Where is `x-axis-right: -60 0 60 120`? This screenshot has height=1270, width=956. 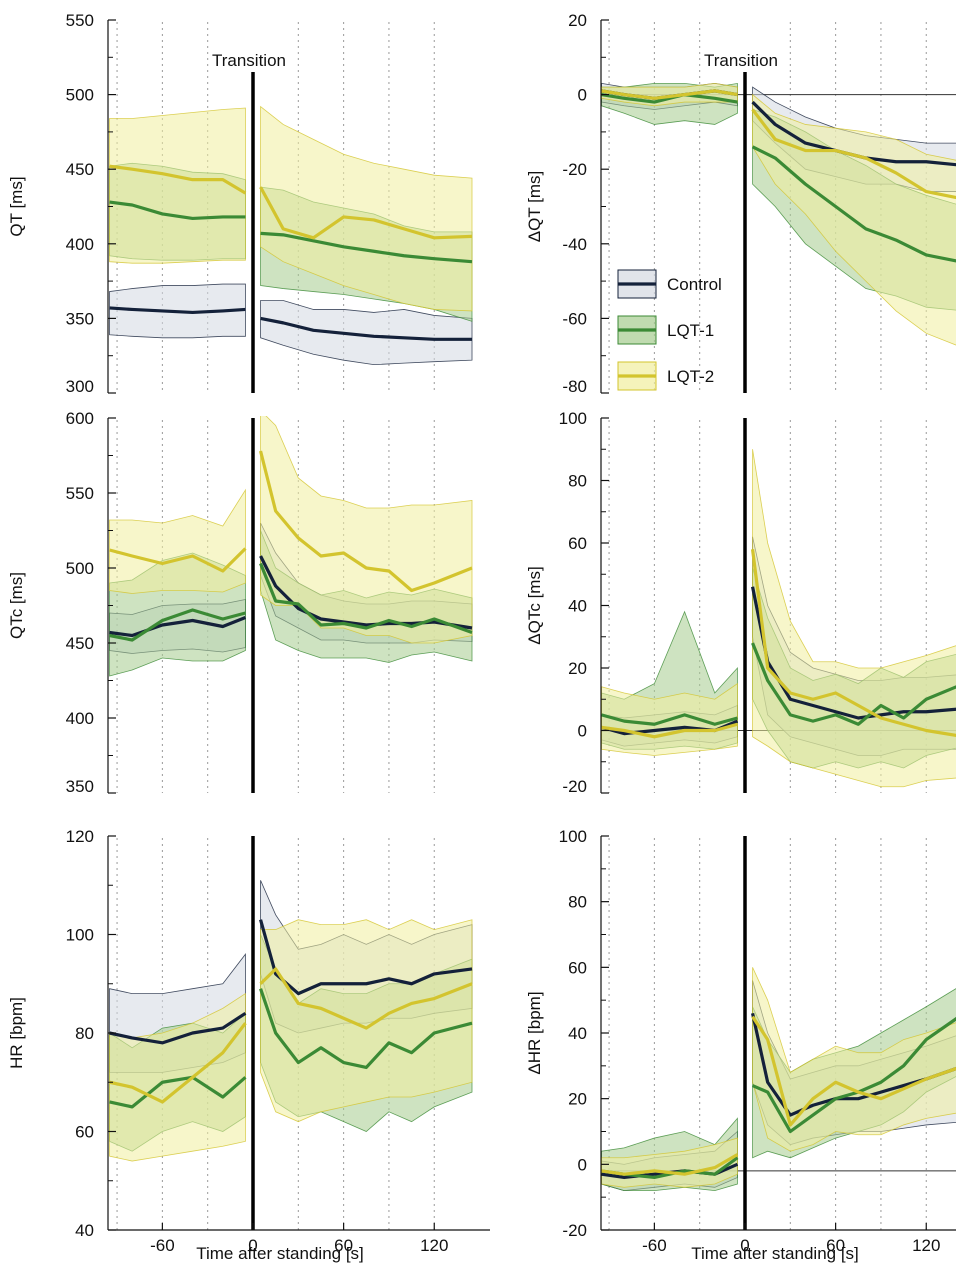
x-axis-right: -60 0 60 120 is located at coordinates (778, 1239).